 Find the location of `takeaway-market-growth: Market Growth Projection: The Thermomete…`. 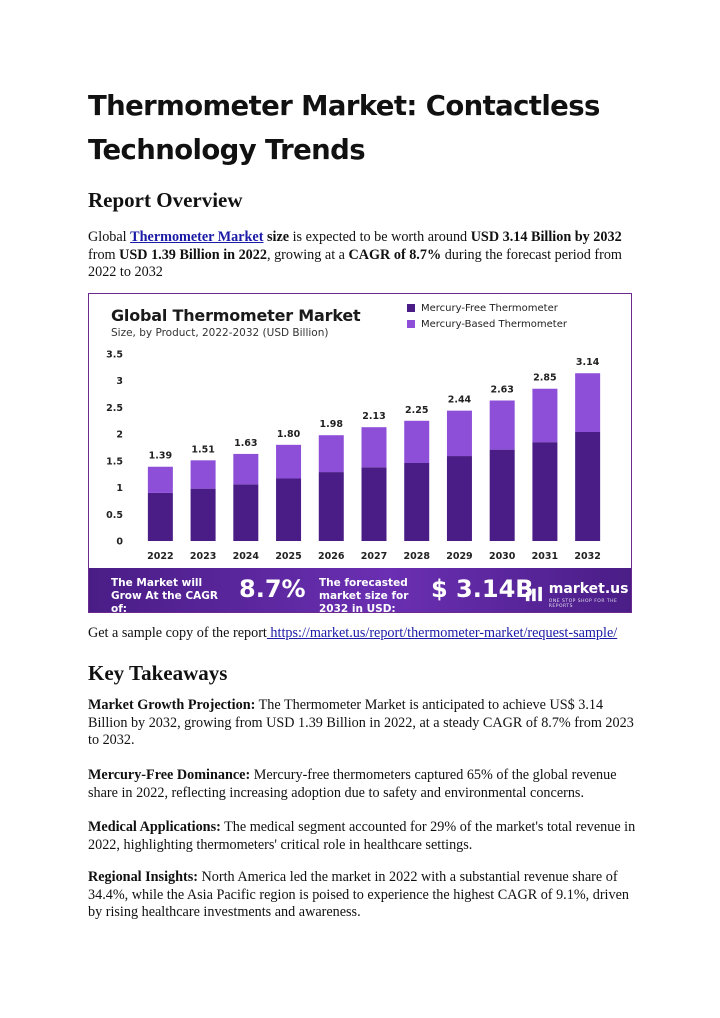

takeaway-market-growth: Market Growth Projection: The Thermomete… is located at coordinates (362, 723).